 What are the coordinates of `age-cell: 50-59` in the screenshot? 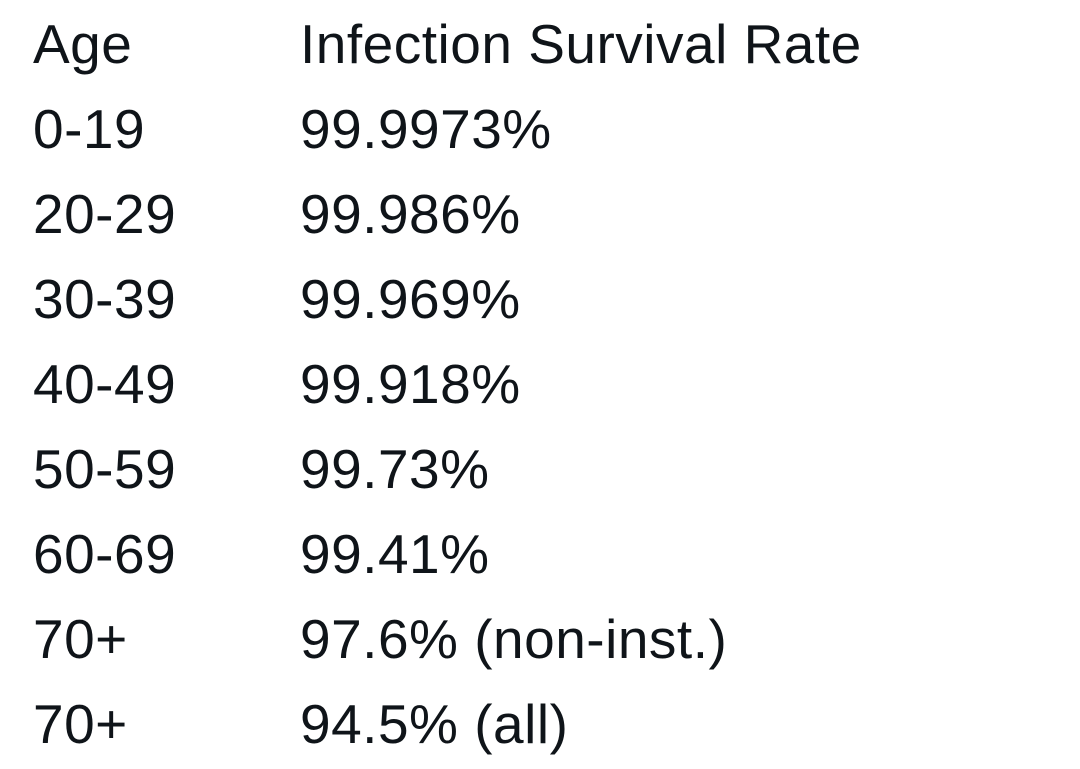 It's located at (105, 469).